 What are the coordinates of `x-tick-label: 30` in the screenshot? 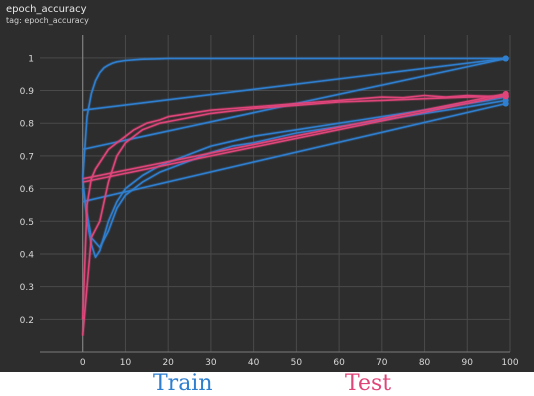 It's located at (211, 363).